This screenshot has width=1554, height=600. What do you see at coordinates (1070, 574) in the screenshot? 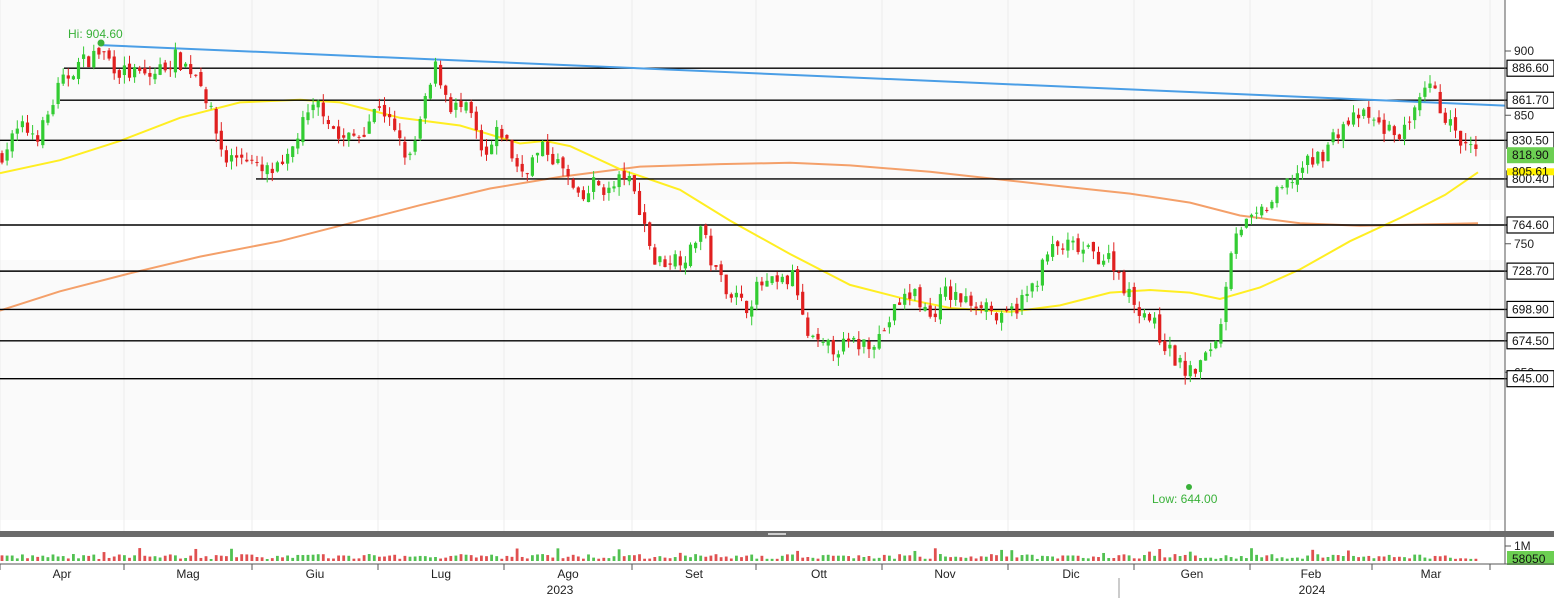
I see `month-label: Dic` at bounding box center [1070, 574].